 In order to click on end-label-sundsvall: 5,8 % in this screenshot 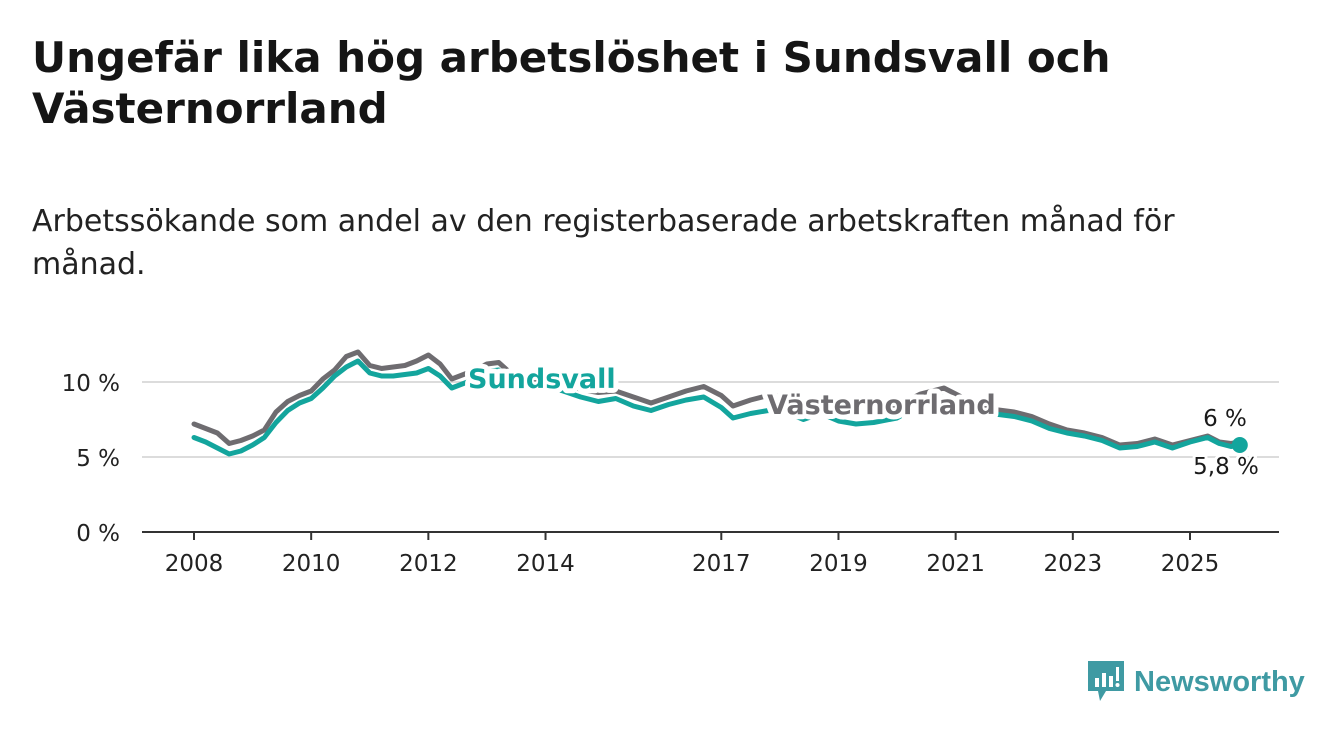, I will do `click(1226, 467)`.